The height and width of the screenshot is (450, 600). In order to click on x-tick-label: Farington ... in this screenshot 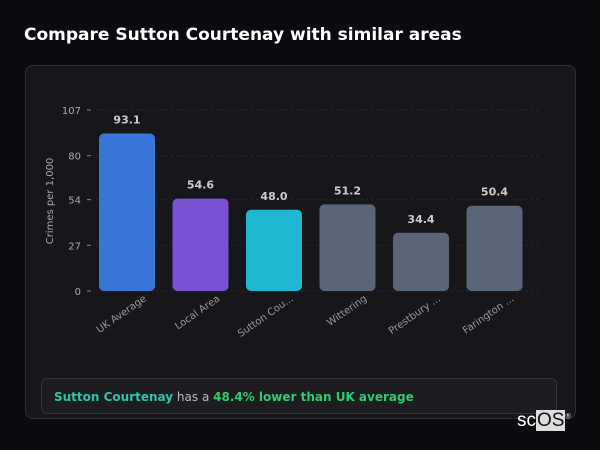, I will do `click(488, 314)`.